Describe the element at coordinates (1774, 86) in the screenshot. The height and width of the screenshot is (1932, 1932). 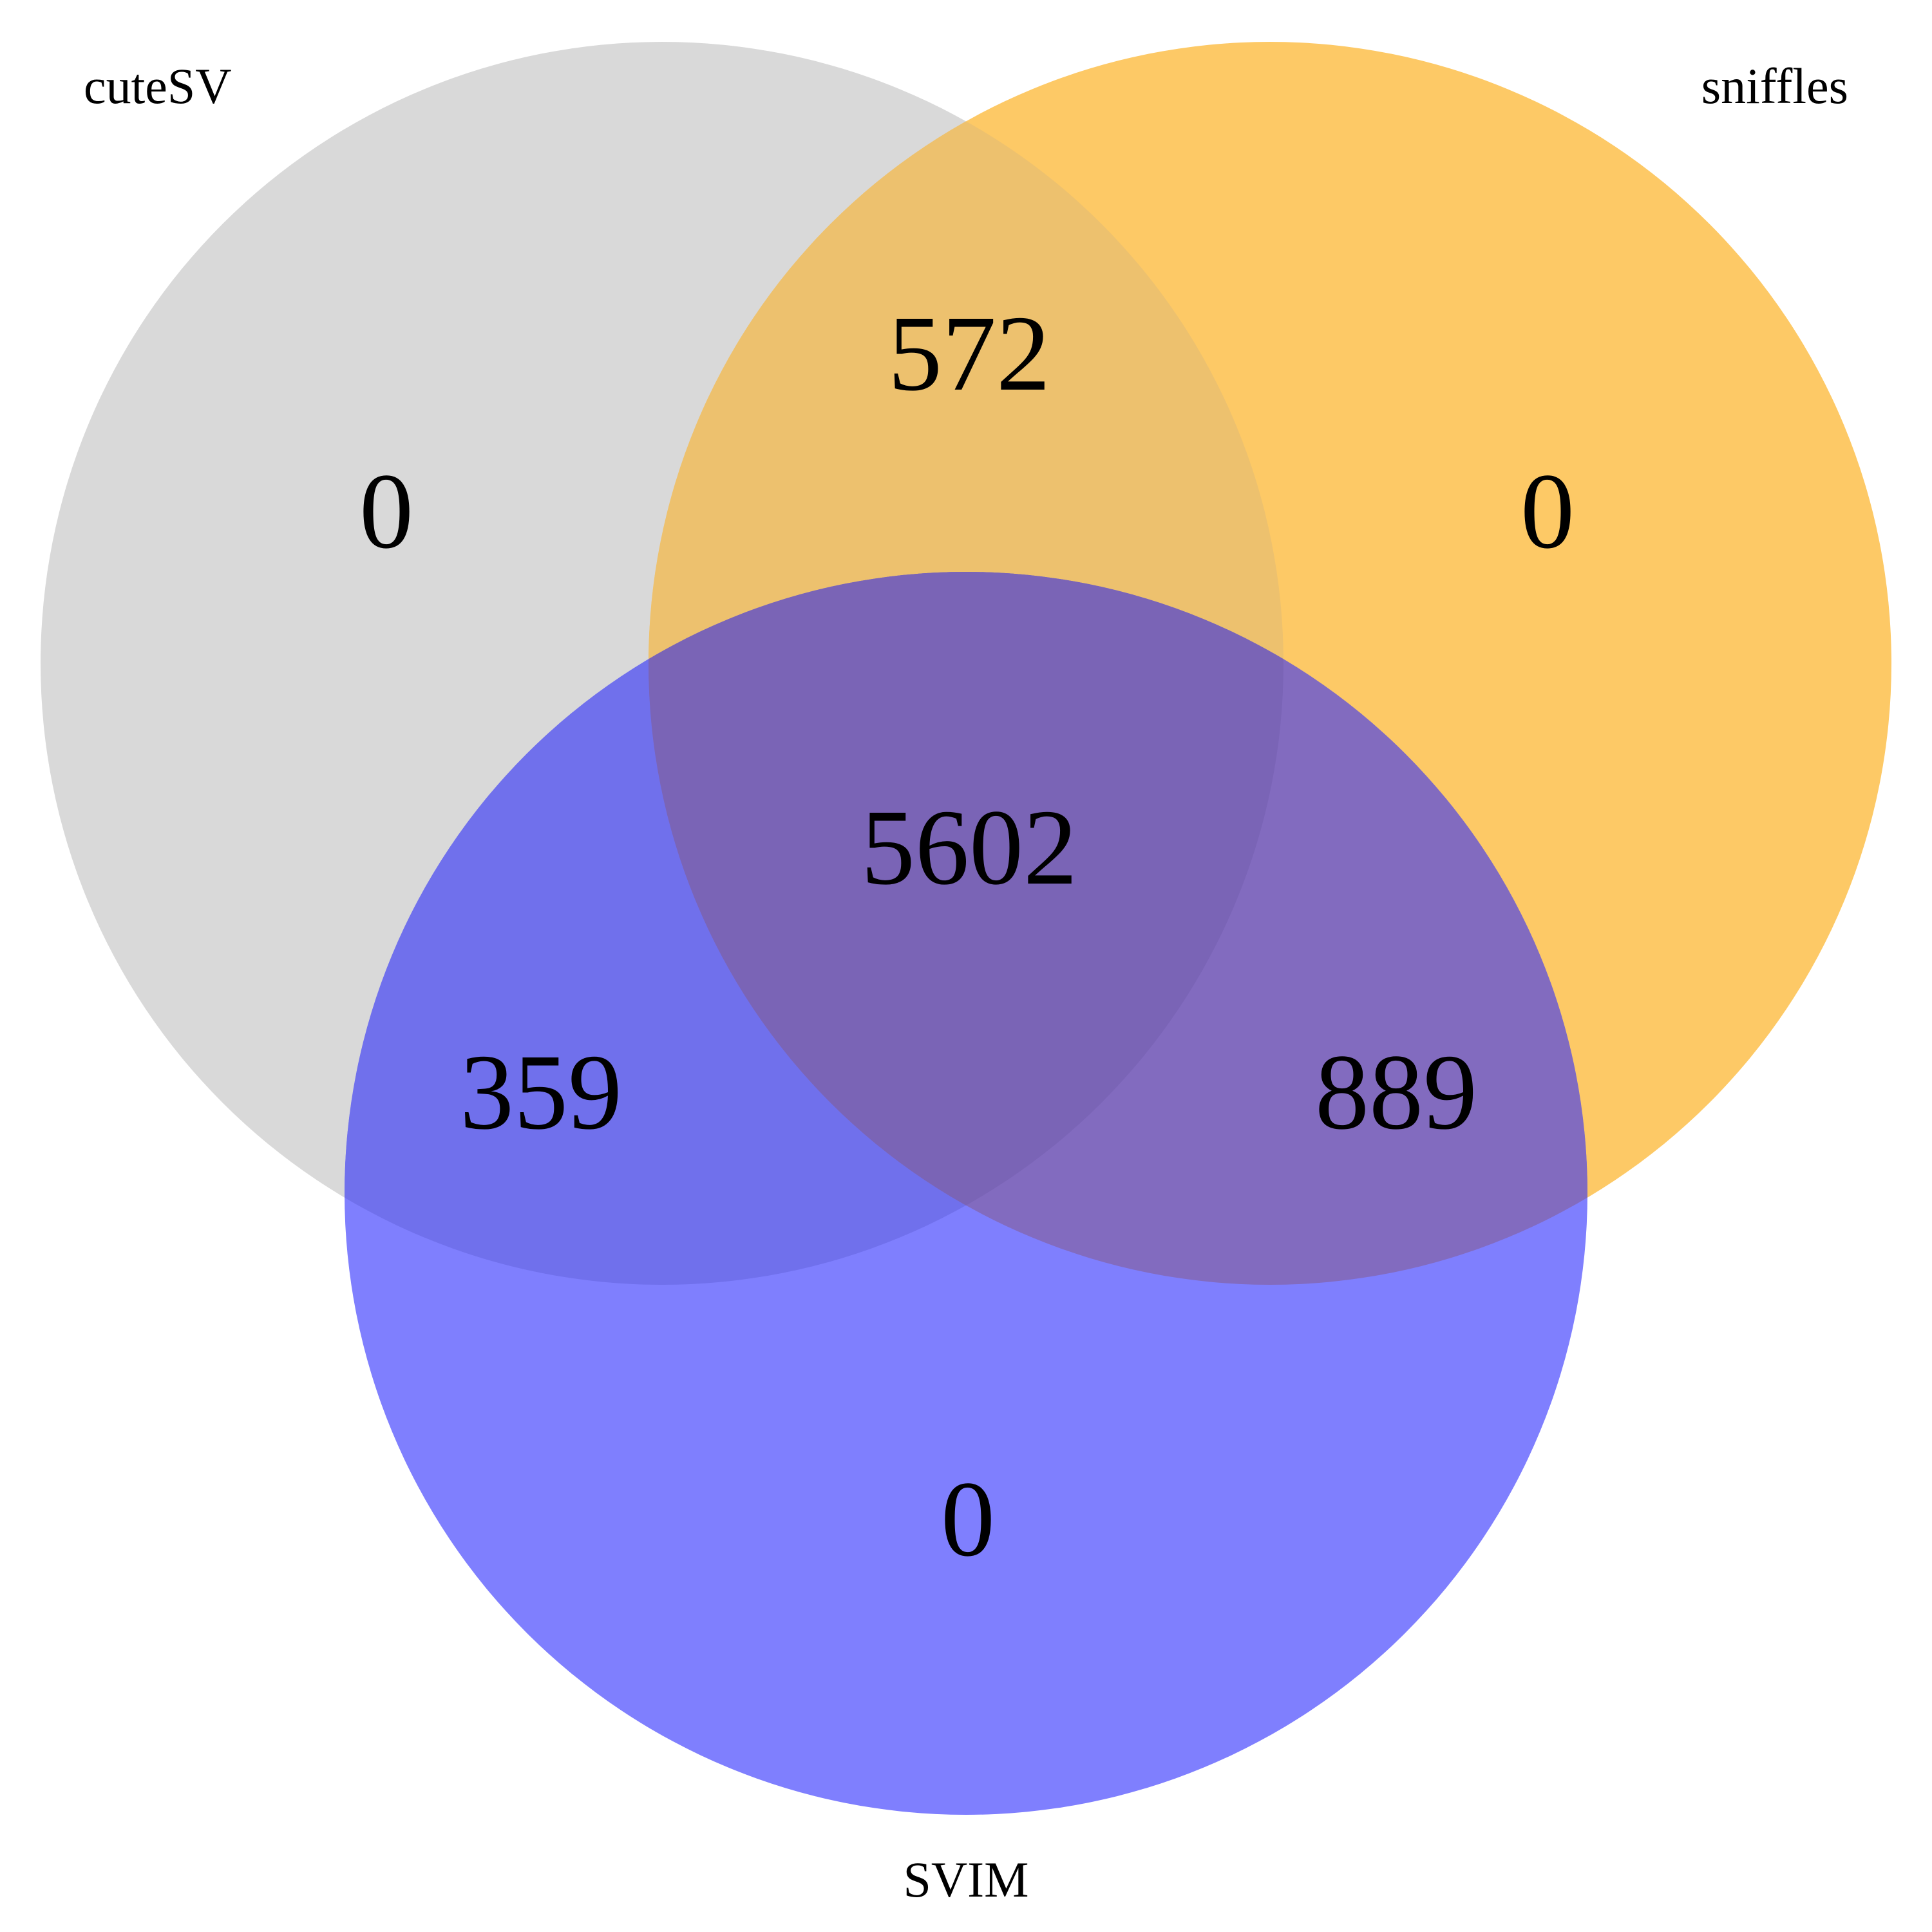
I see `sniffles-label: sniffles` at that location.